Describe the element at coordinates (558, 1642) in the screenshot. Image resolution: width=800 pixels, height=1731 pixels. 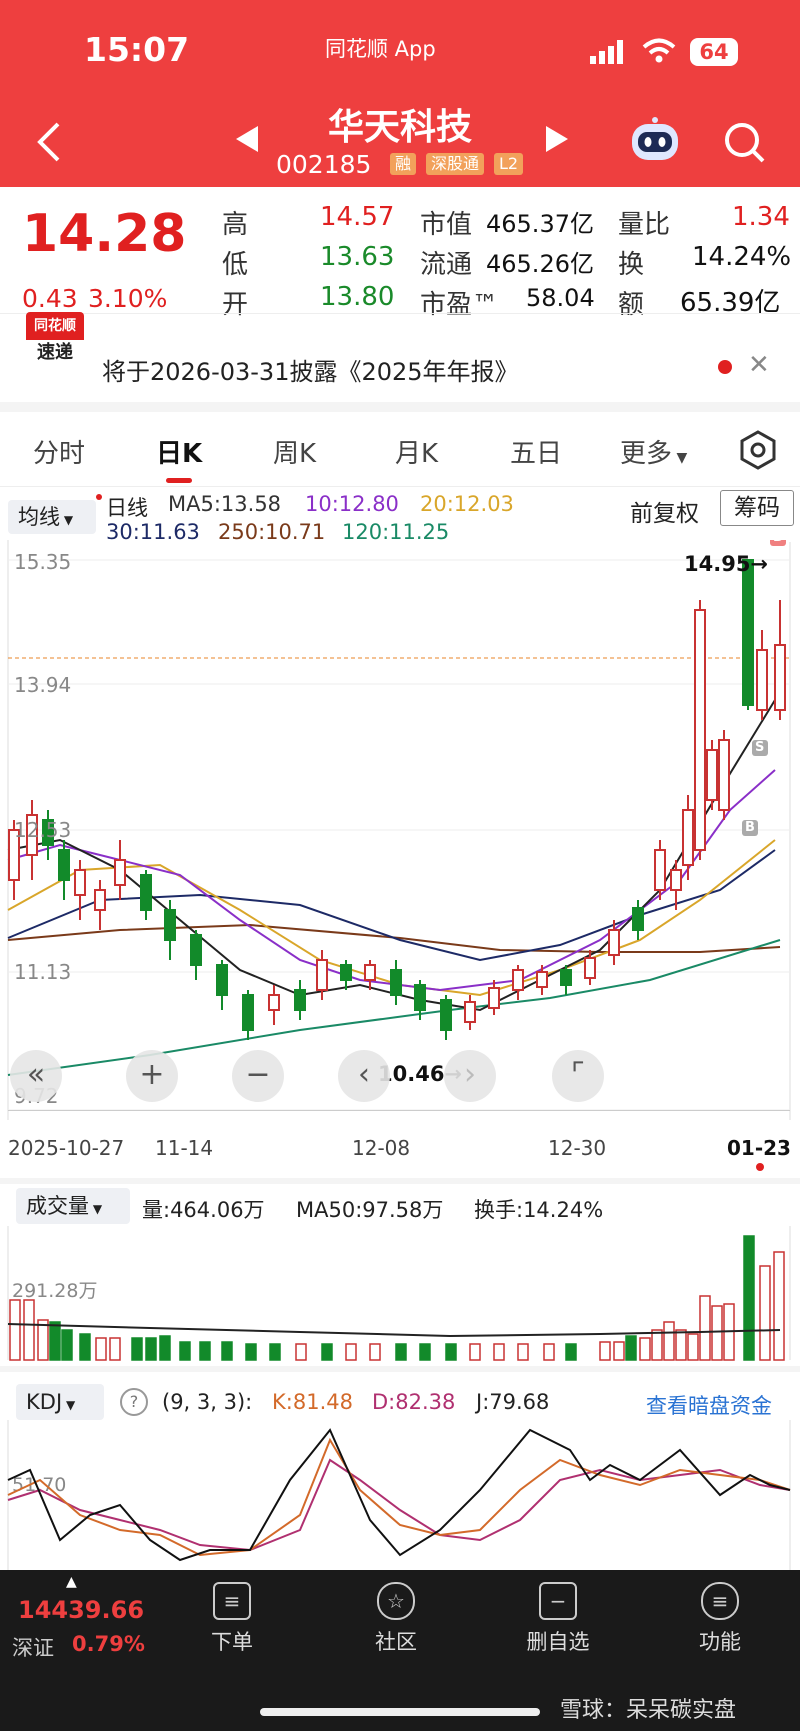
I see `nav-remove-watchlist: 删自选` at that location.